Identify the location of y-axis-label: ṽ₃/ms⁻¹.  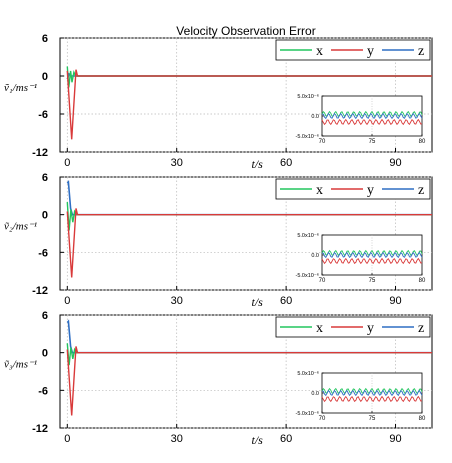
(20, 365).